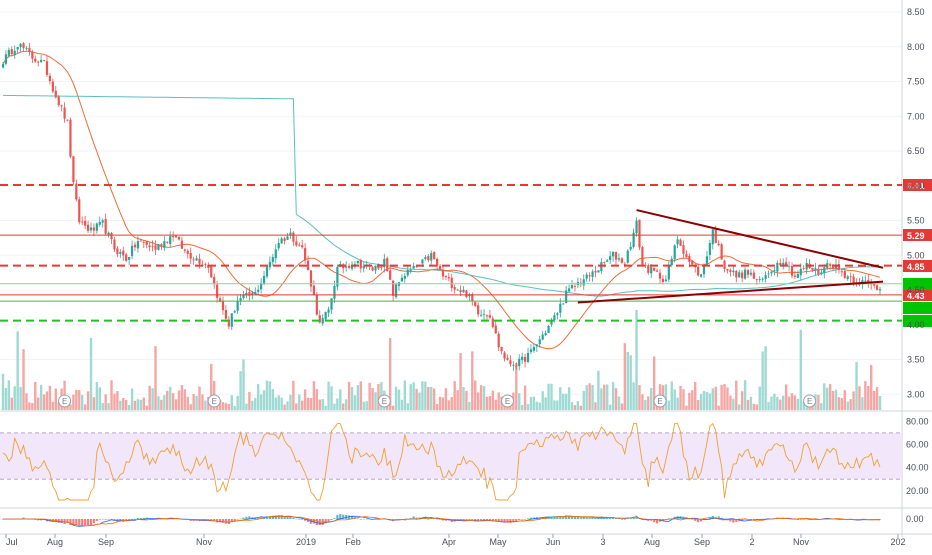 The height and width of the screenshot is (555, 932). I want to click on time-tick-label-4: 2019, so click(306, 542).